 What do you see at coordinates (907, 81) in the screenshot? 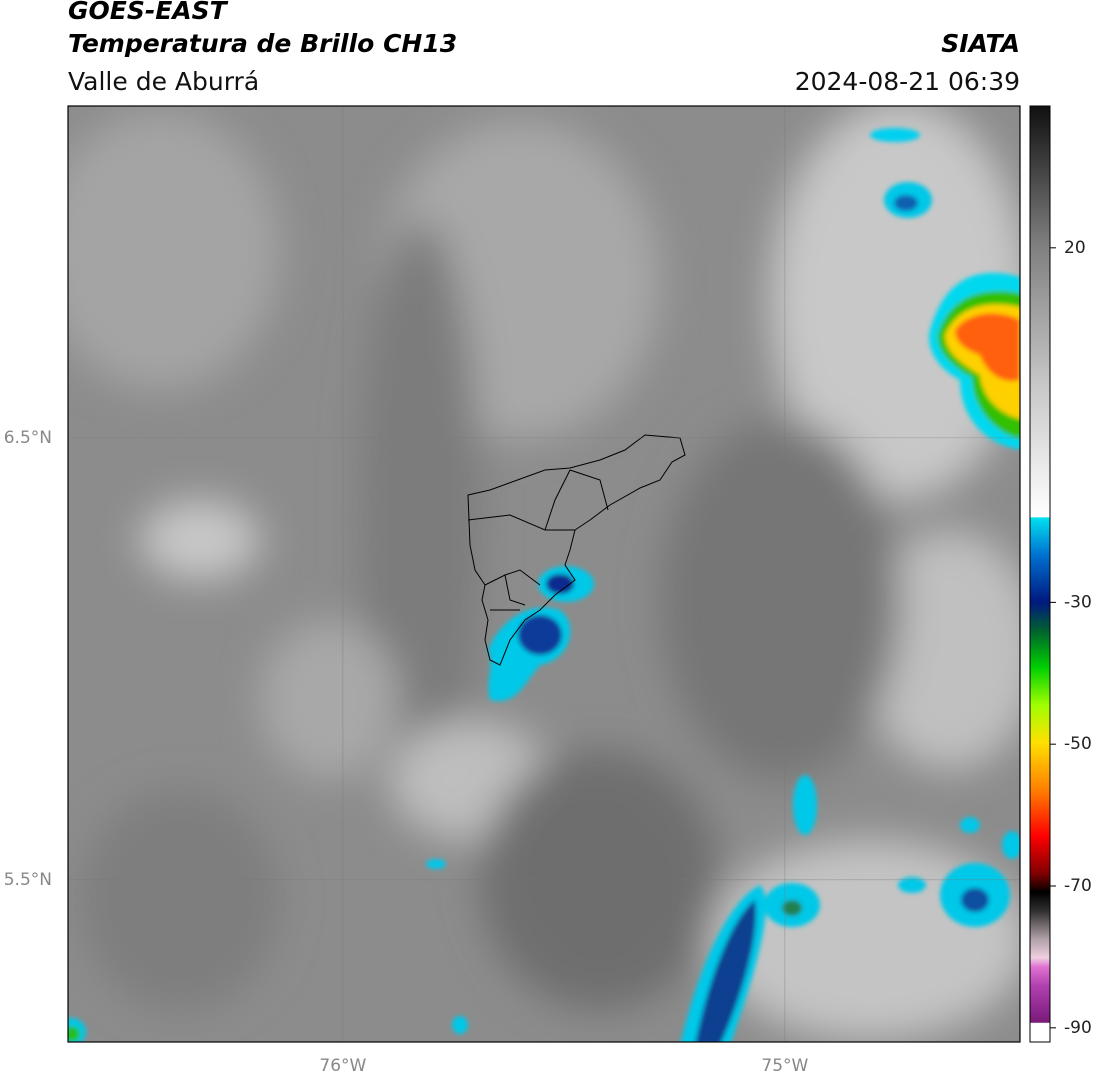
I see `datetime: 2024-08-21 06:39` at bounding box center [907, 81].